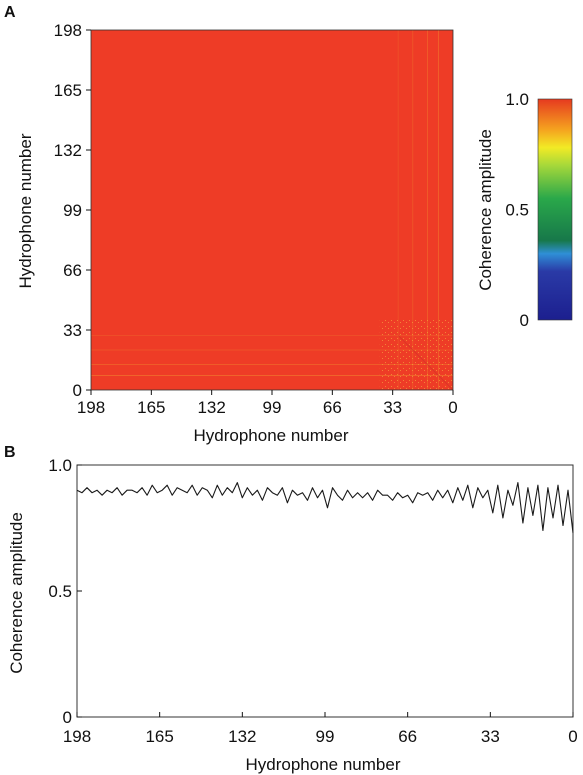 This screenshot has width=583, height=775. I want to click on panel-a-label: A, so click(10, 12).